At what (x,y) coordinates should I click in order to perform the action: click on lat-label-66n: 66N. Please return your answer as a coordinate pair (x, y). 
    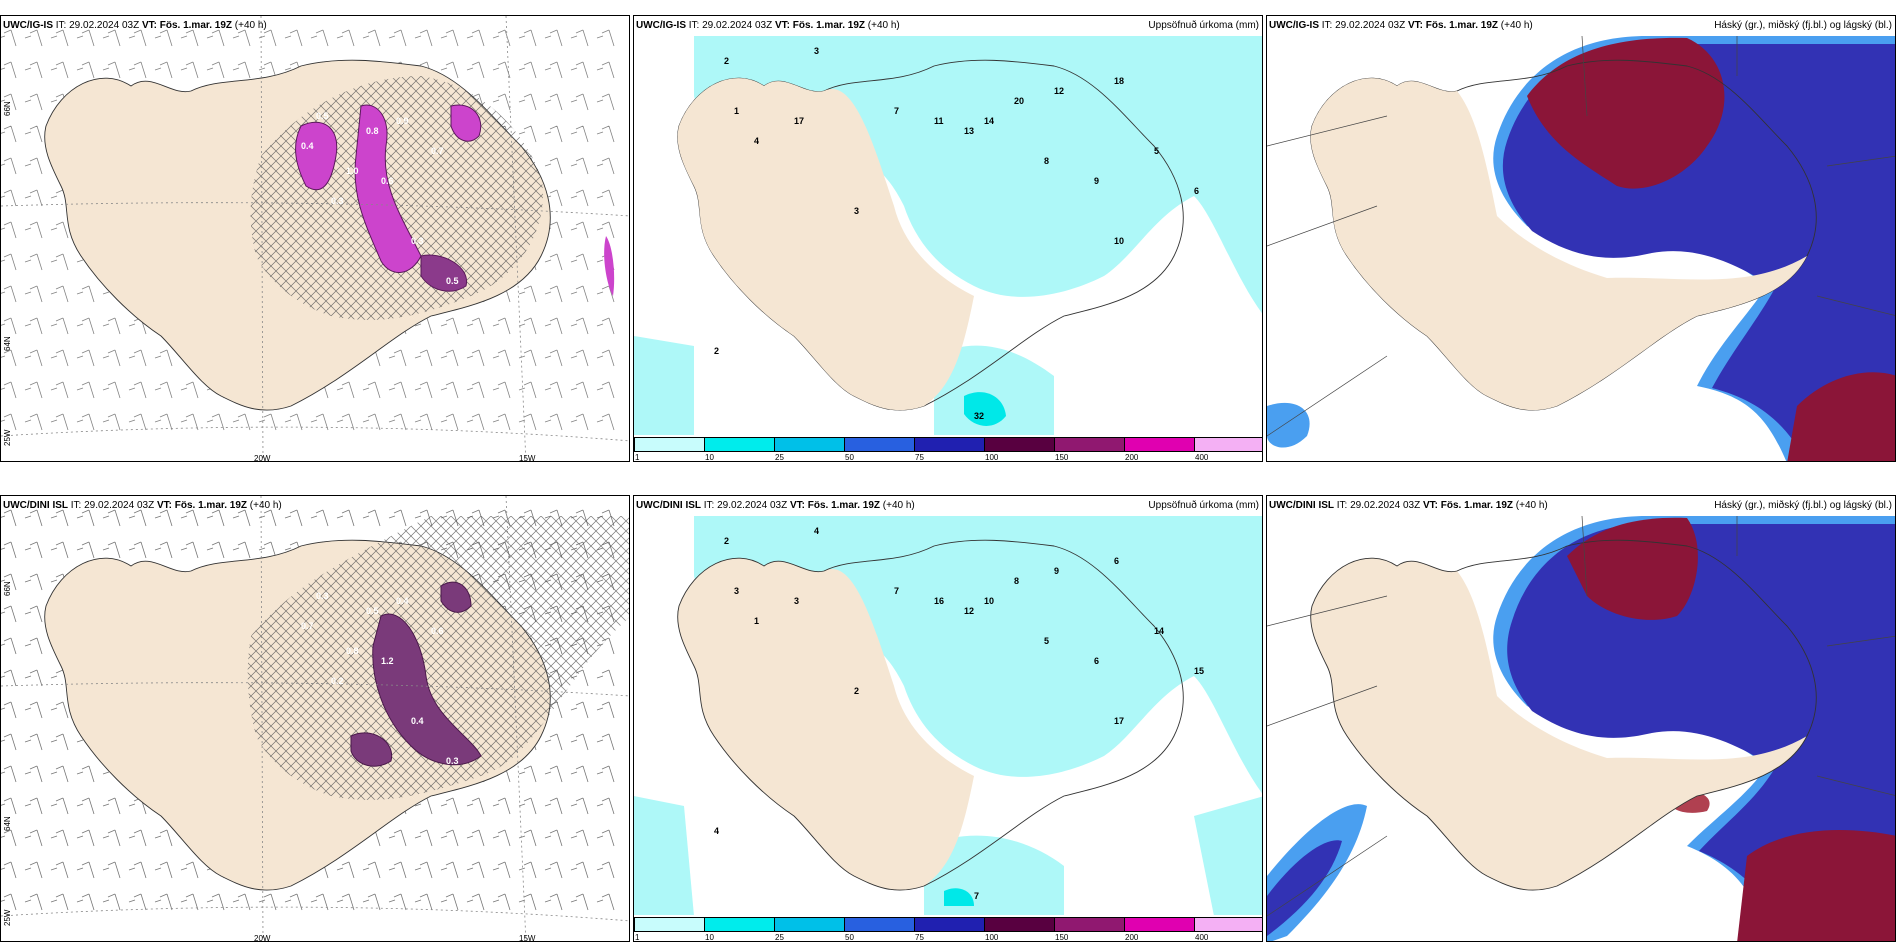
    Looking at the image, I should click on (7, 588).